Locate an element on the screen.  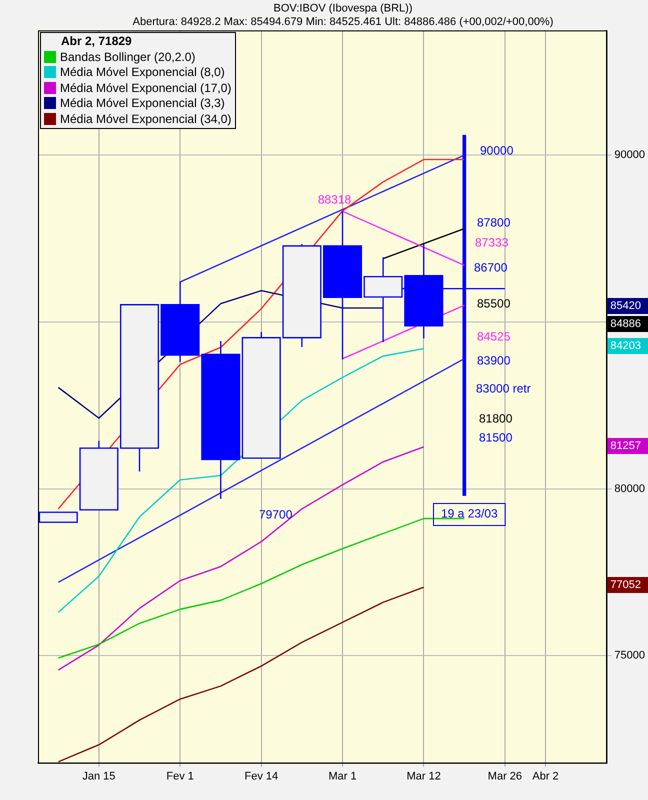
legend-title: Abr 2, 71829 is located at coordinates (96, 42).